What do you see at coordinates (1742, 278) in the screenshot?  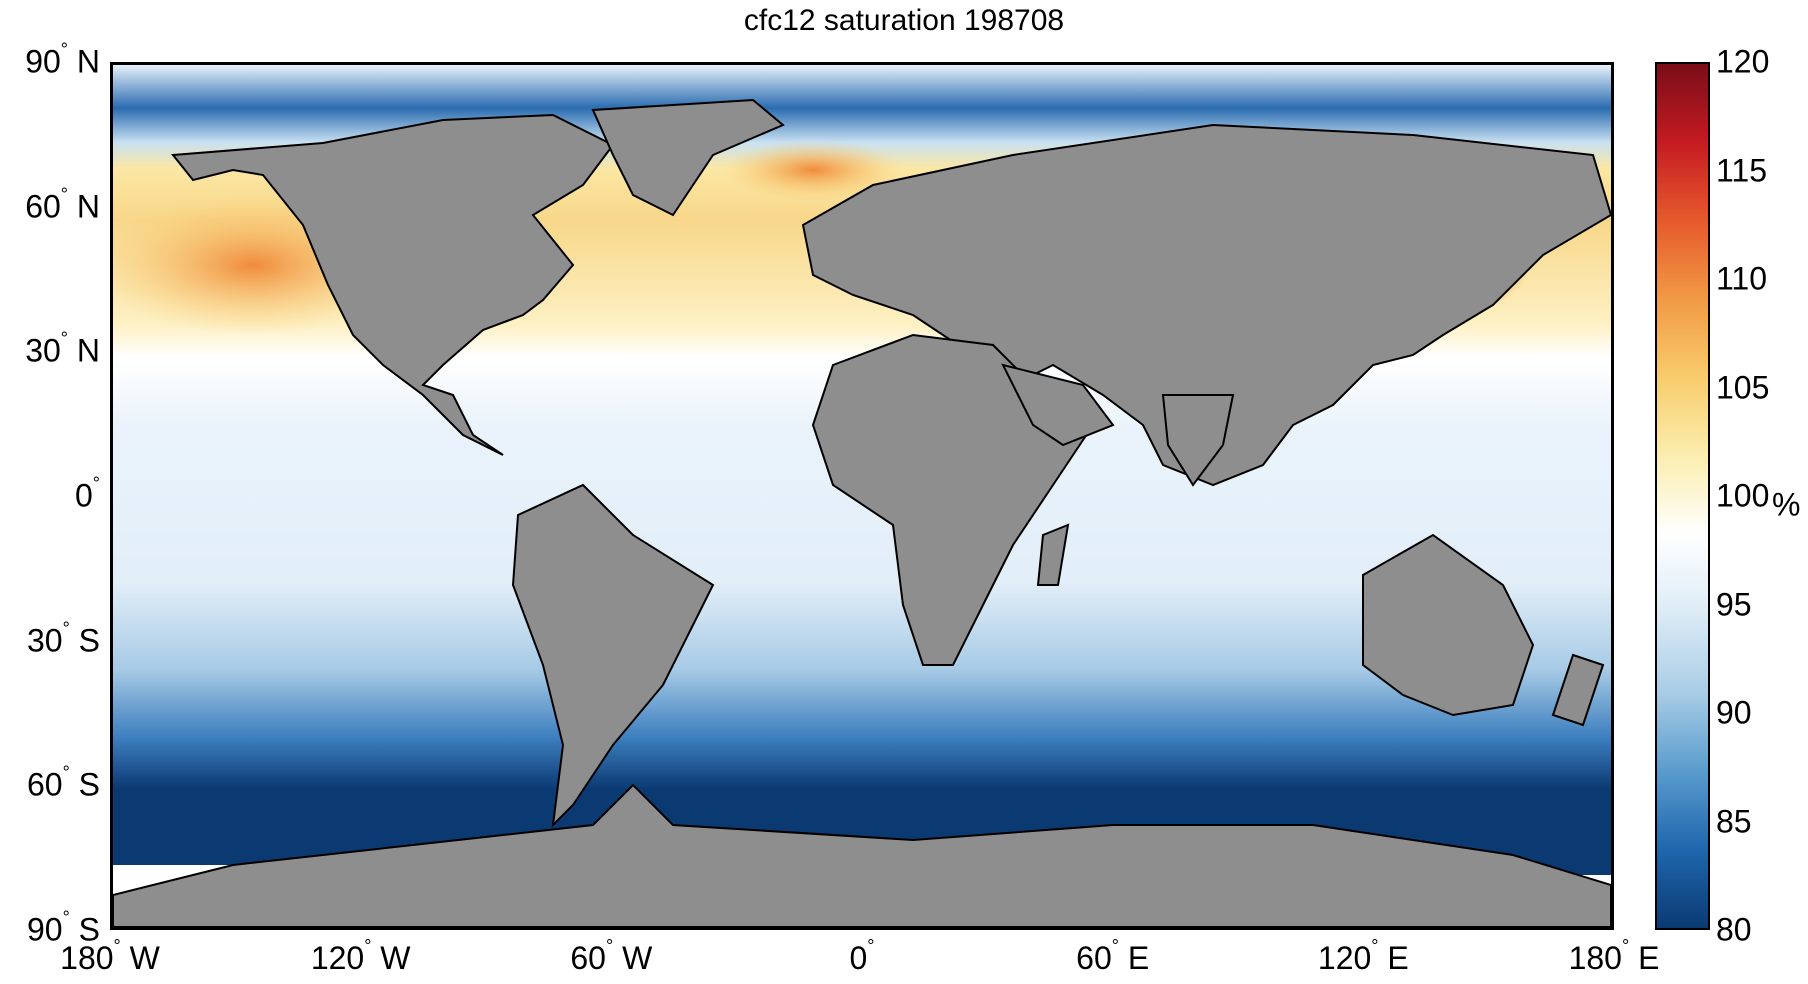 I see `colorbar-tick-label: 110` at bounding box center [1742, 278].